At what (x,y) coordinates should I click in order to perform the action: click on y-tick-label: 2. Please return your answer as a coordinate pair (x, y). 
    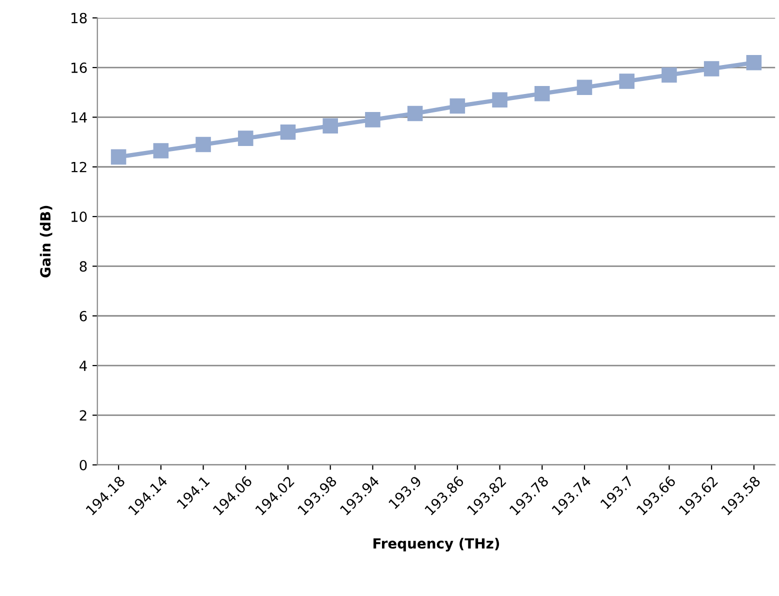
    Looking at the image, I should click on (83, 415).